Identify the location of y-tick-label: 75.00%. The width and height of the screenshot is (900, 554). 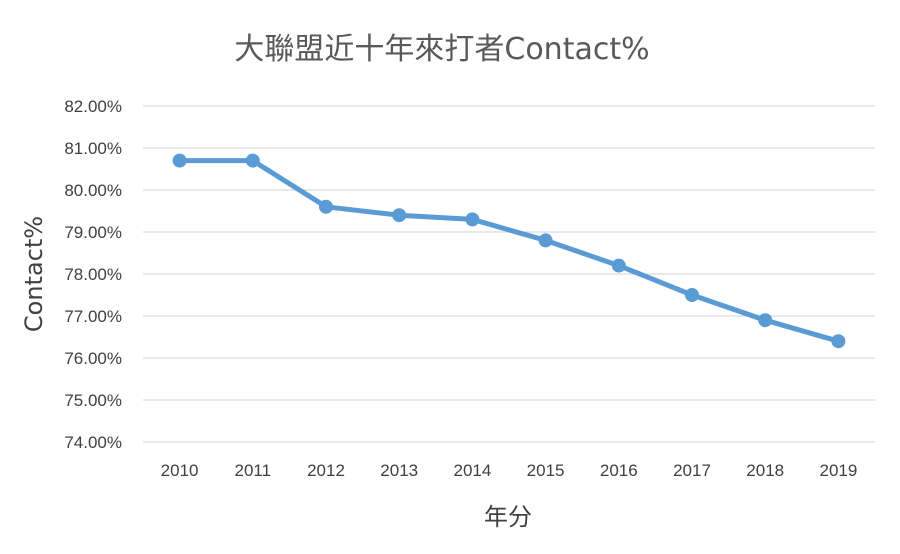
(93, 400).